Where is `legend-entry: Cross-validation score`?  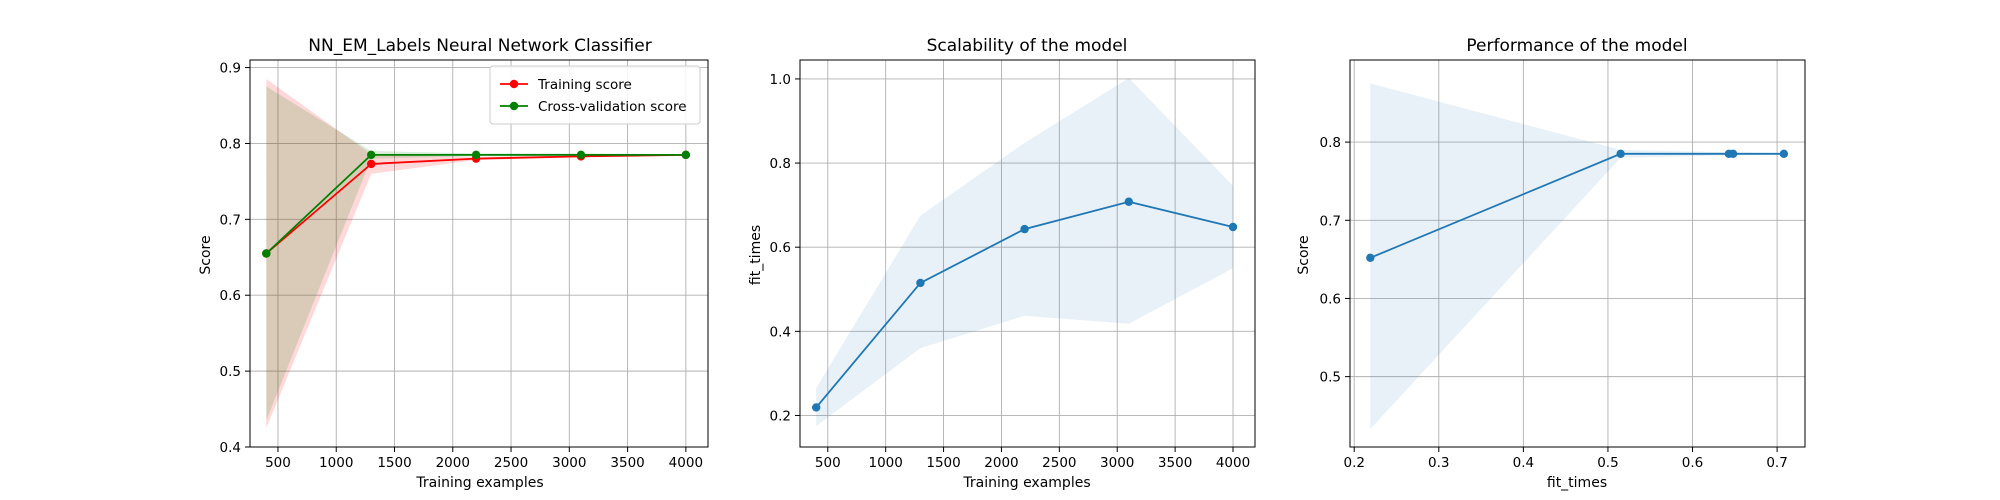 legend-entry: Cross-validation score is located at coordinates (612, 107).